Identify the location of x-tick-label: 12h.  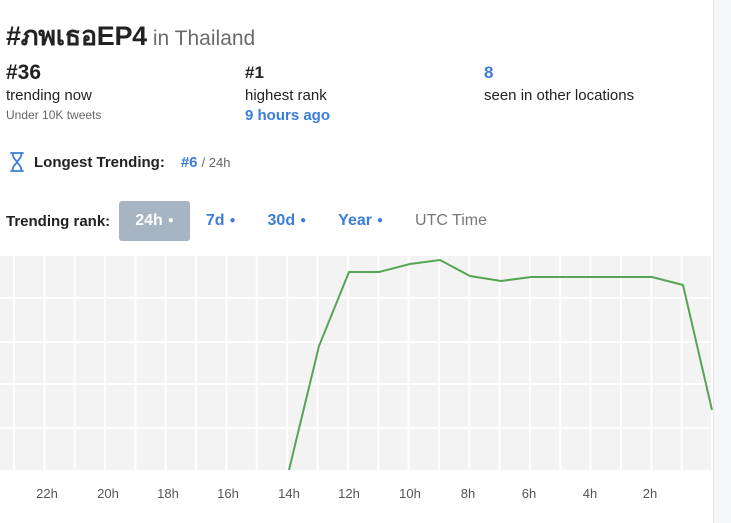
(349, 493).